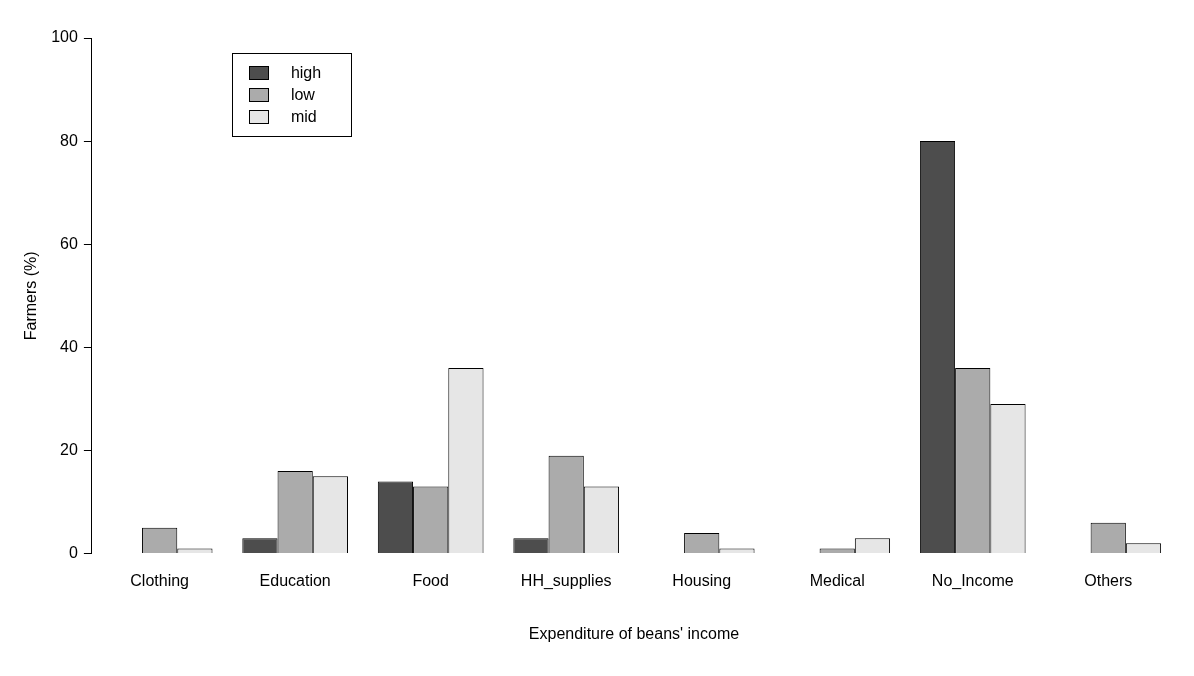 The image size is (1194, 676). Describe the element at coordinates (69, 140) in the screenshot. I see `y-tick-label: 80` at that location.